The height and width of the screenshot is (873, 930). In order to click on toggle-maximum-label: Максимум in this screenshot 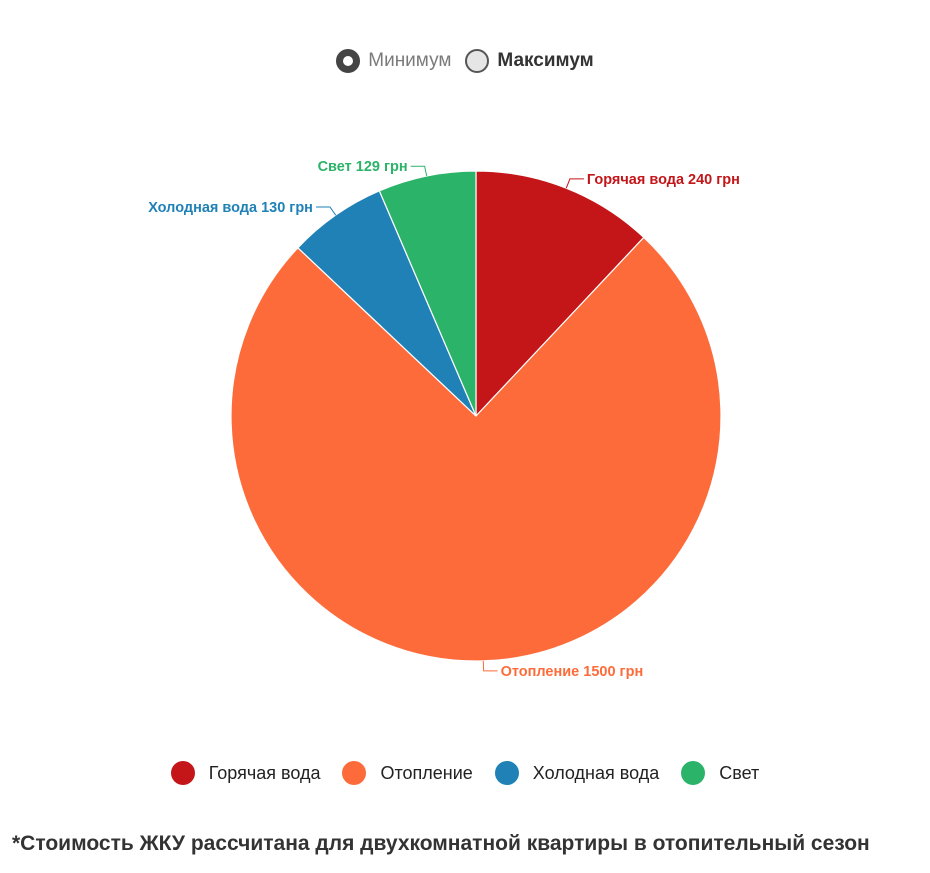, I will do `click(545, 60)`.